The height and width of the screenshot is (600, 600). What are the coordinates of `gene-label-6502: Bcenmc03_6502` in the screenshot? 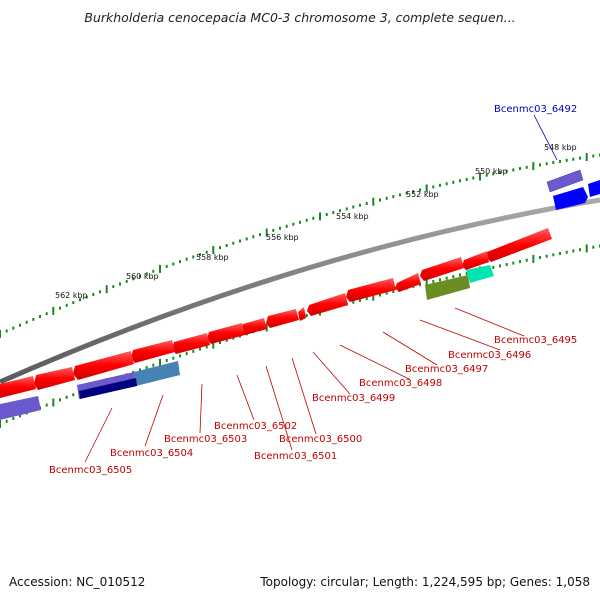 It's located at (255, 426).